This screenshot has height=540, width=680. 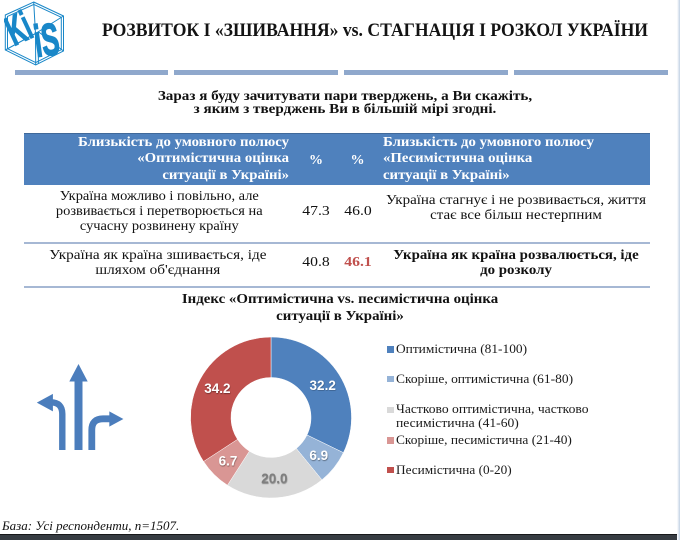 I want to click on svg-text: 32.2, so click(x=323, y=385).